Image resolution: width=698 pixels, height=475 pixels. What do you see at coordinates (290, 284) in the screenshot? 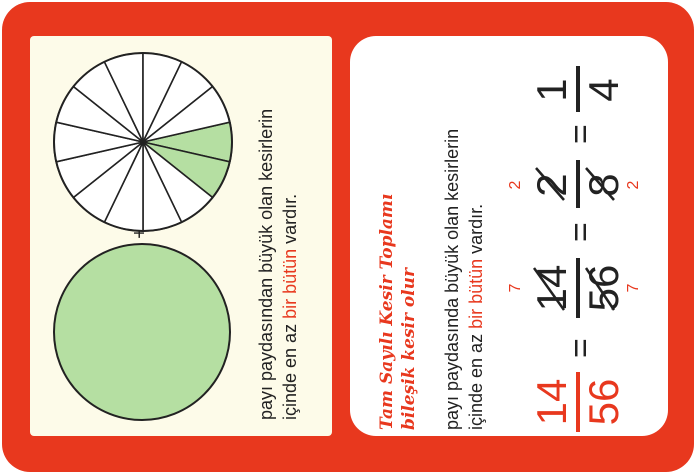
I see `left-text-highlight: bir bütün` at bounding box center [290, 284].